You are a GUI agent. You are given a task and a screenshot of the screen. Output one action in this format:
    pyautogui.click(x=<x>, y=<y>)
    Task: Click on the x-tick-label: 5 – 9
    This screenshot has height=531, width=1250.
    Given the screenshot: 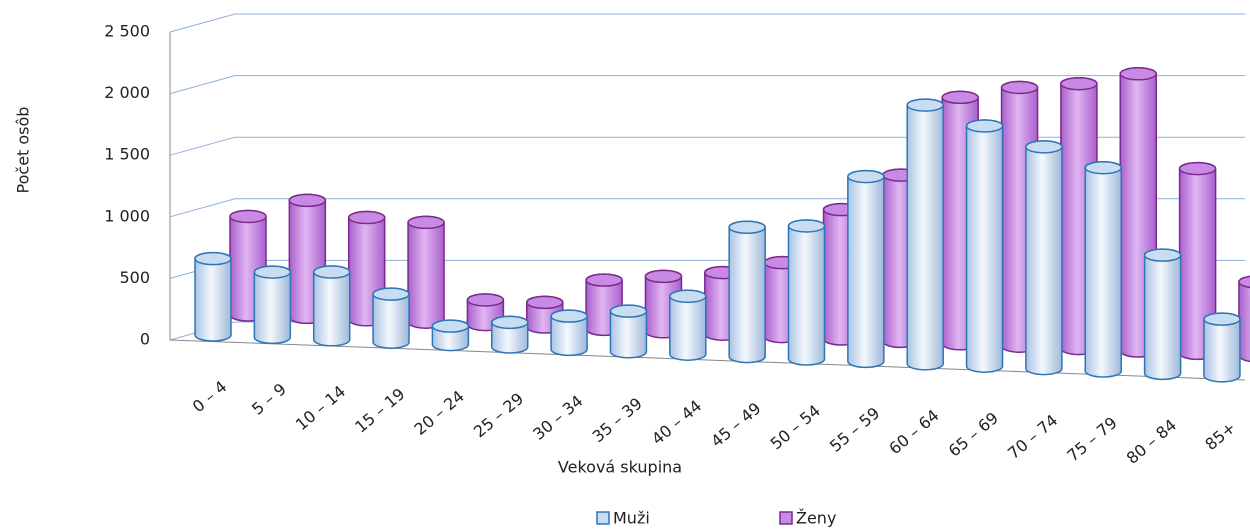 What is the action you would take?
    pyautogui.click(x=269, y=398)
    